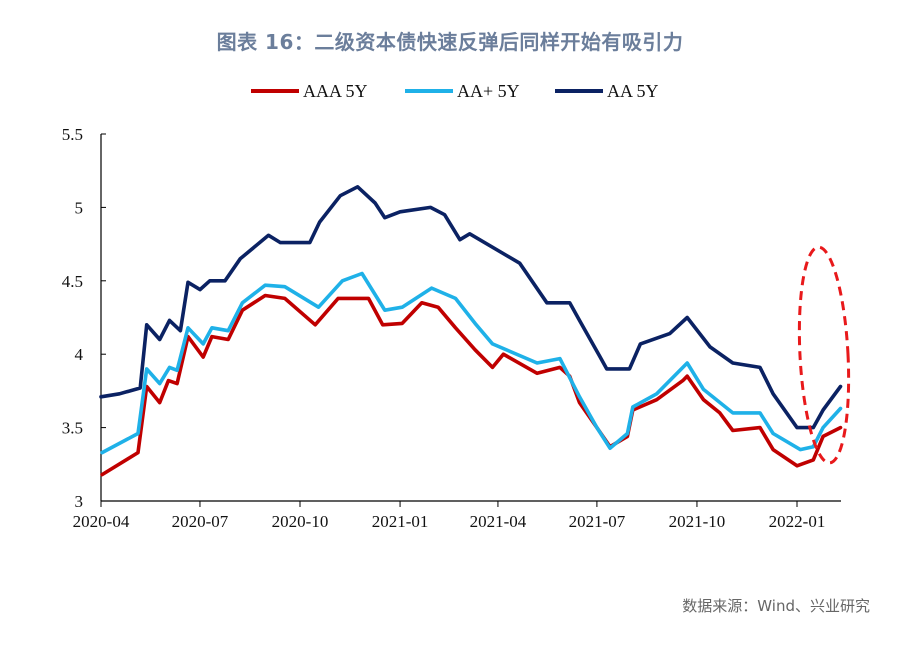  I want to click on x-tick-label: 2020-04, so click(101, 521).